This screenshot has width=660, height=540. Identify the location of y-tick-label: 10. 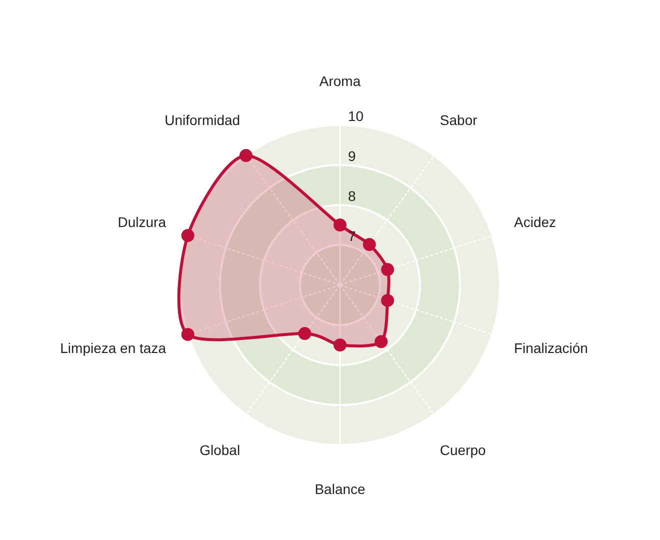
(356, 116).